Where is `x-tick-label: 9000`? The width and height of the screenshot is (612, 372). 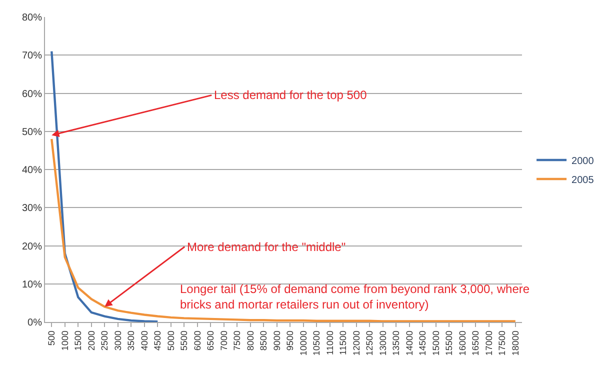 x-tick-label: 9000 is located at coordinates (277, 340).